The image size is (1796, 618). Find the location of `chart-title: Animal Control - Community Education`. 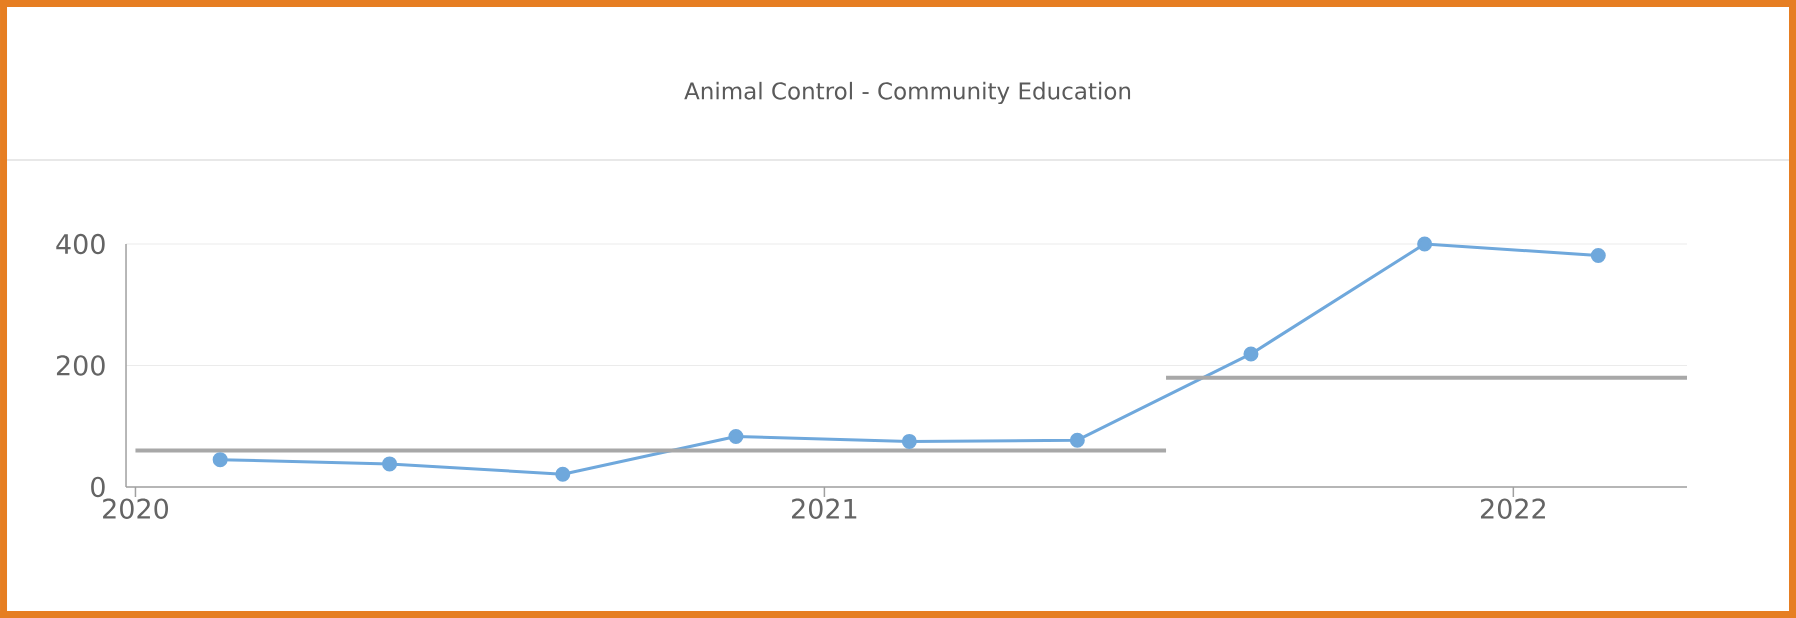

chart-title: Animal Control - Community Education is located at coordinates (907, 93).